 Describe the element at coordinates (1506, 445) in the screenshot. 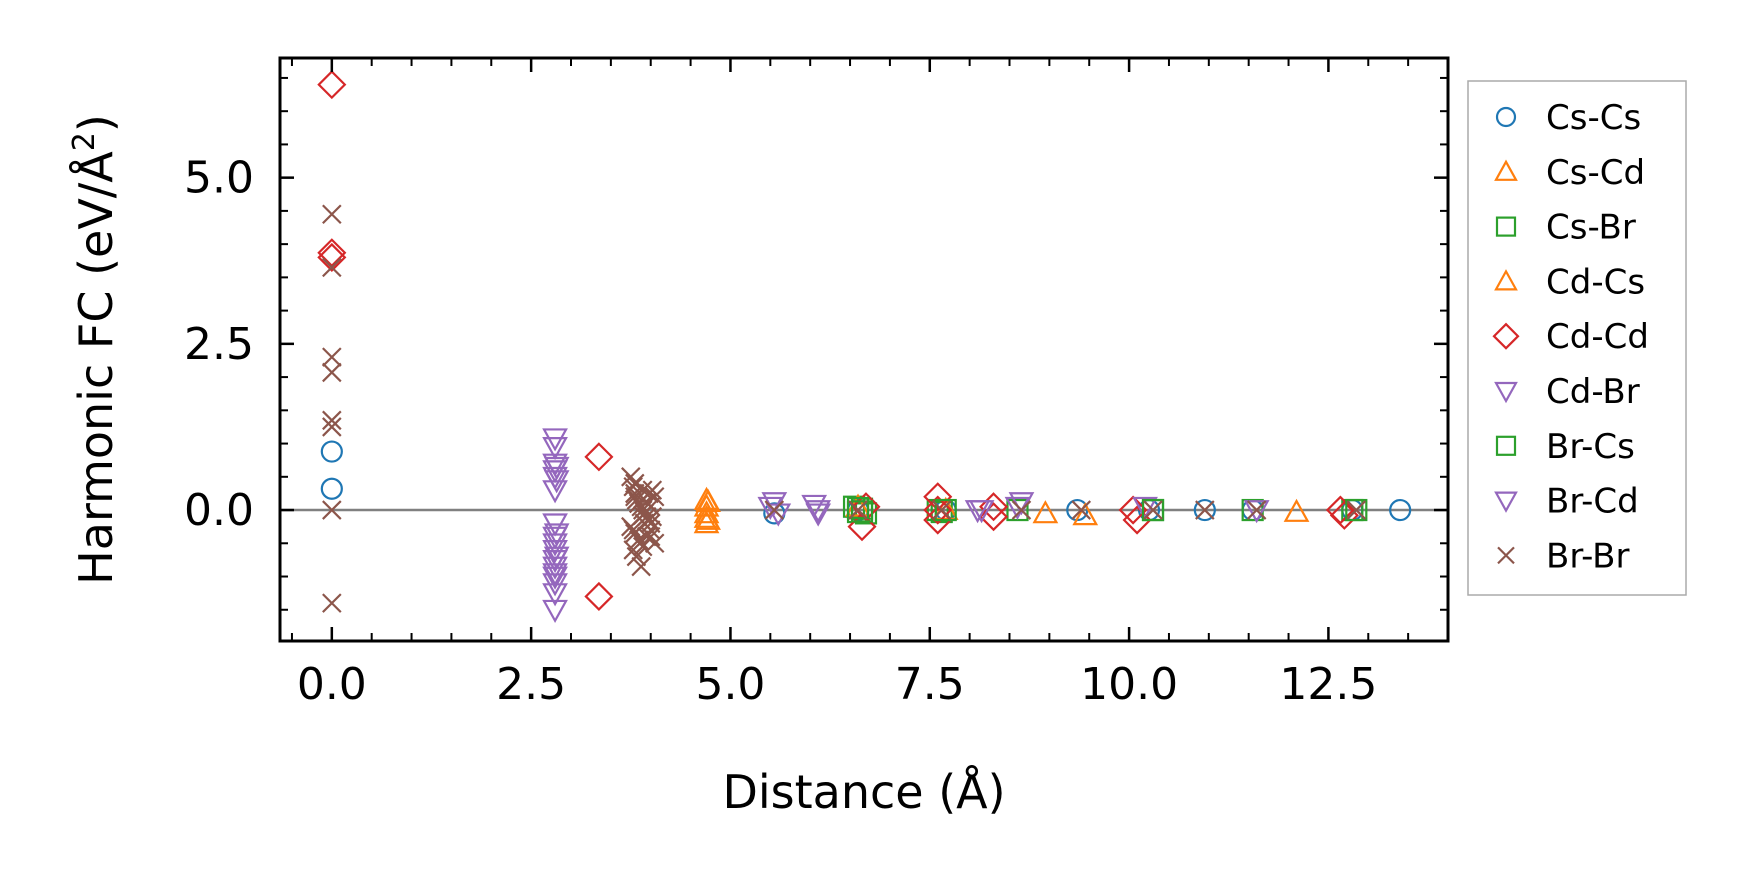

I see `legend-marker-br-cs` at that location.